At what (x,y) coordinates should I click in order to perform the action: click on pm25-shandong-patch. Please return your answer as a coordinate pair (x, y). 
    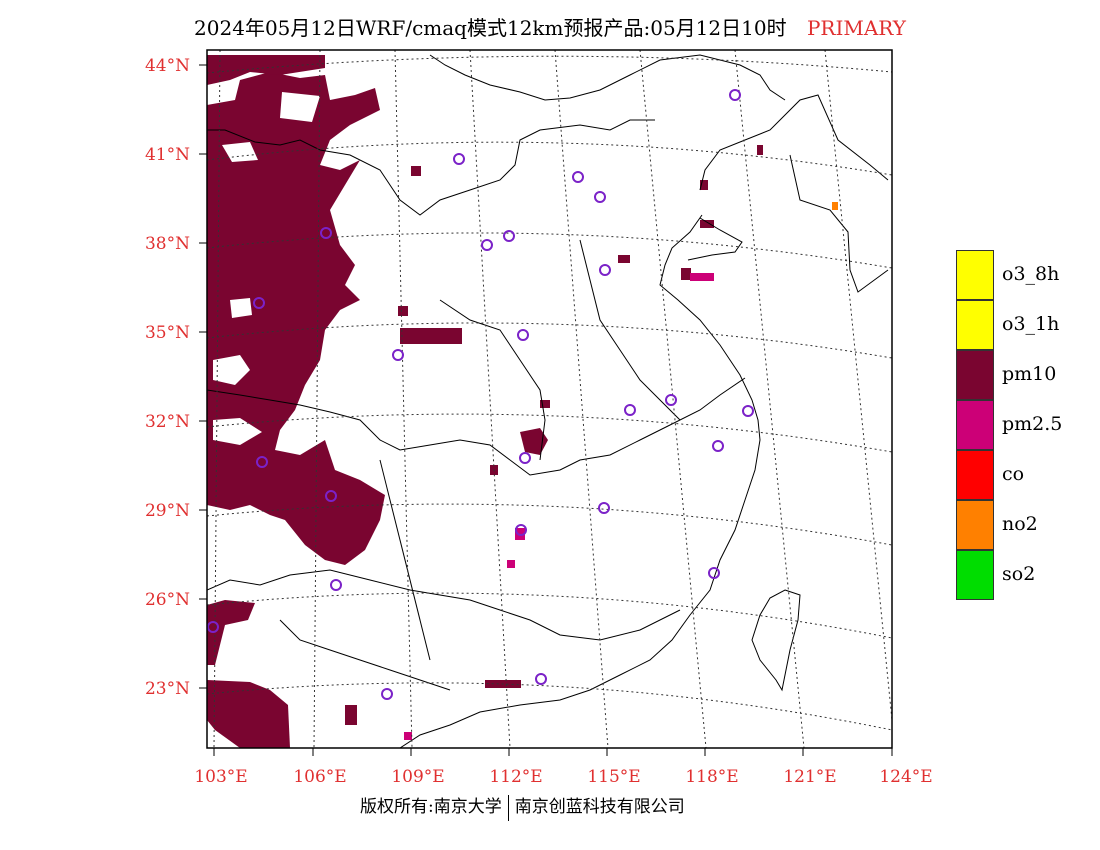
    Looking at the image, I should click on (702, 277).